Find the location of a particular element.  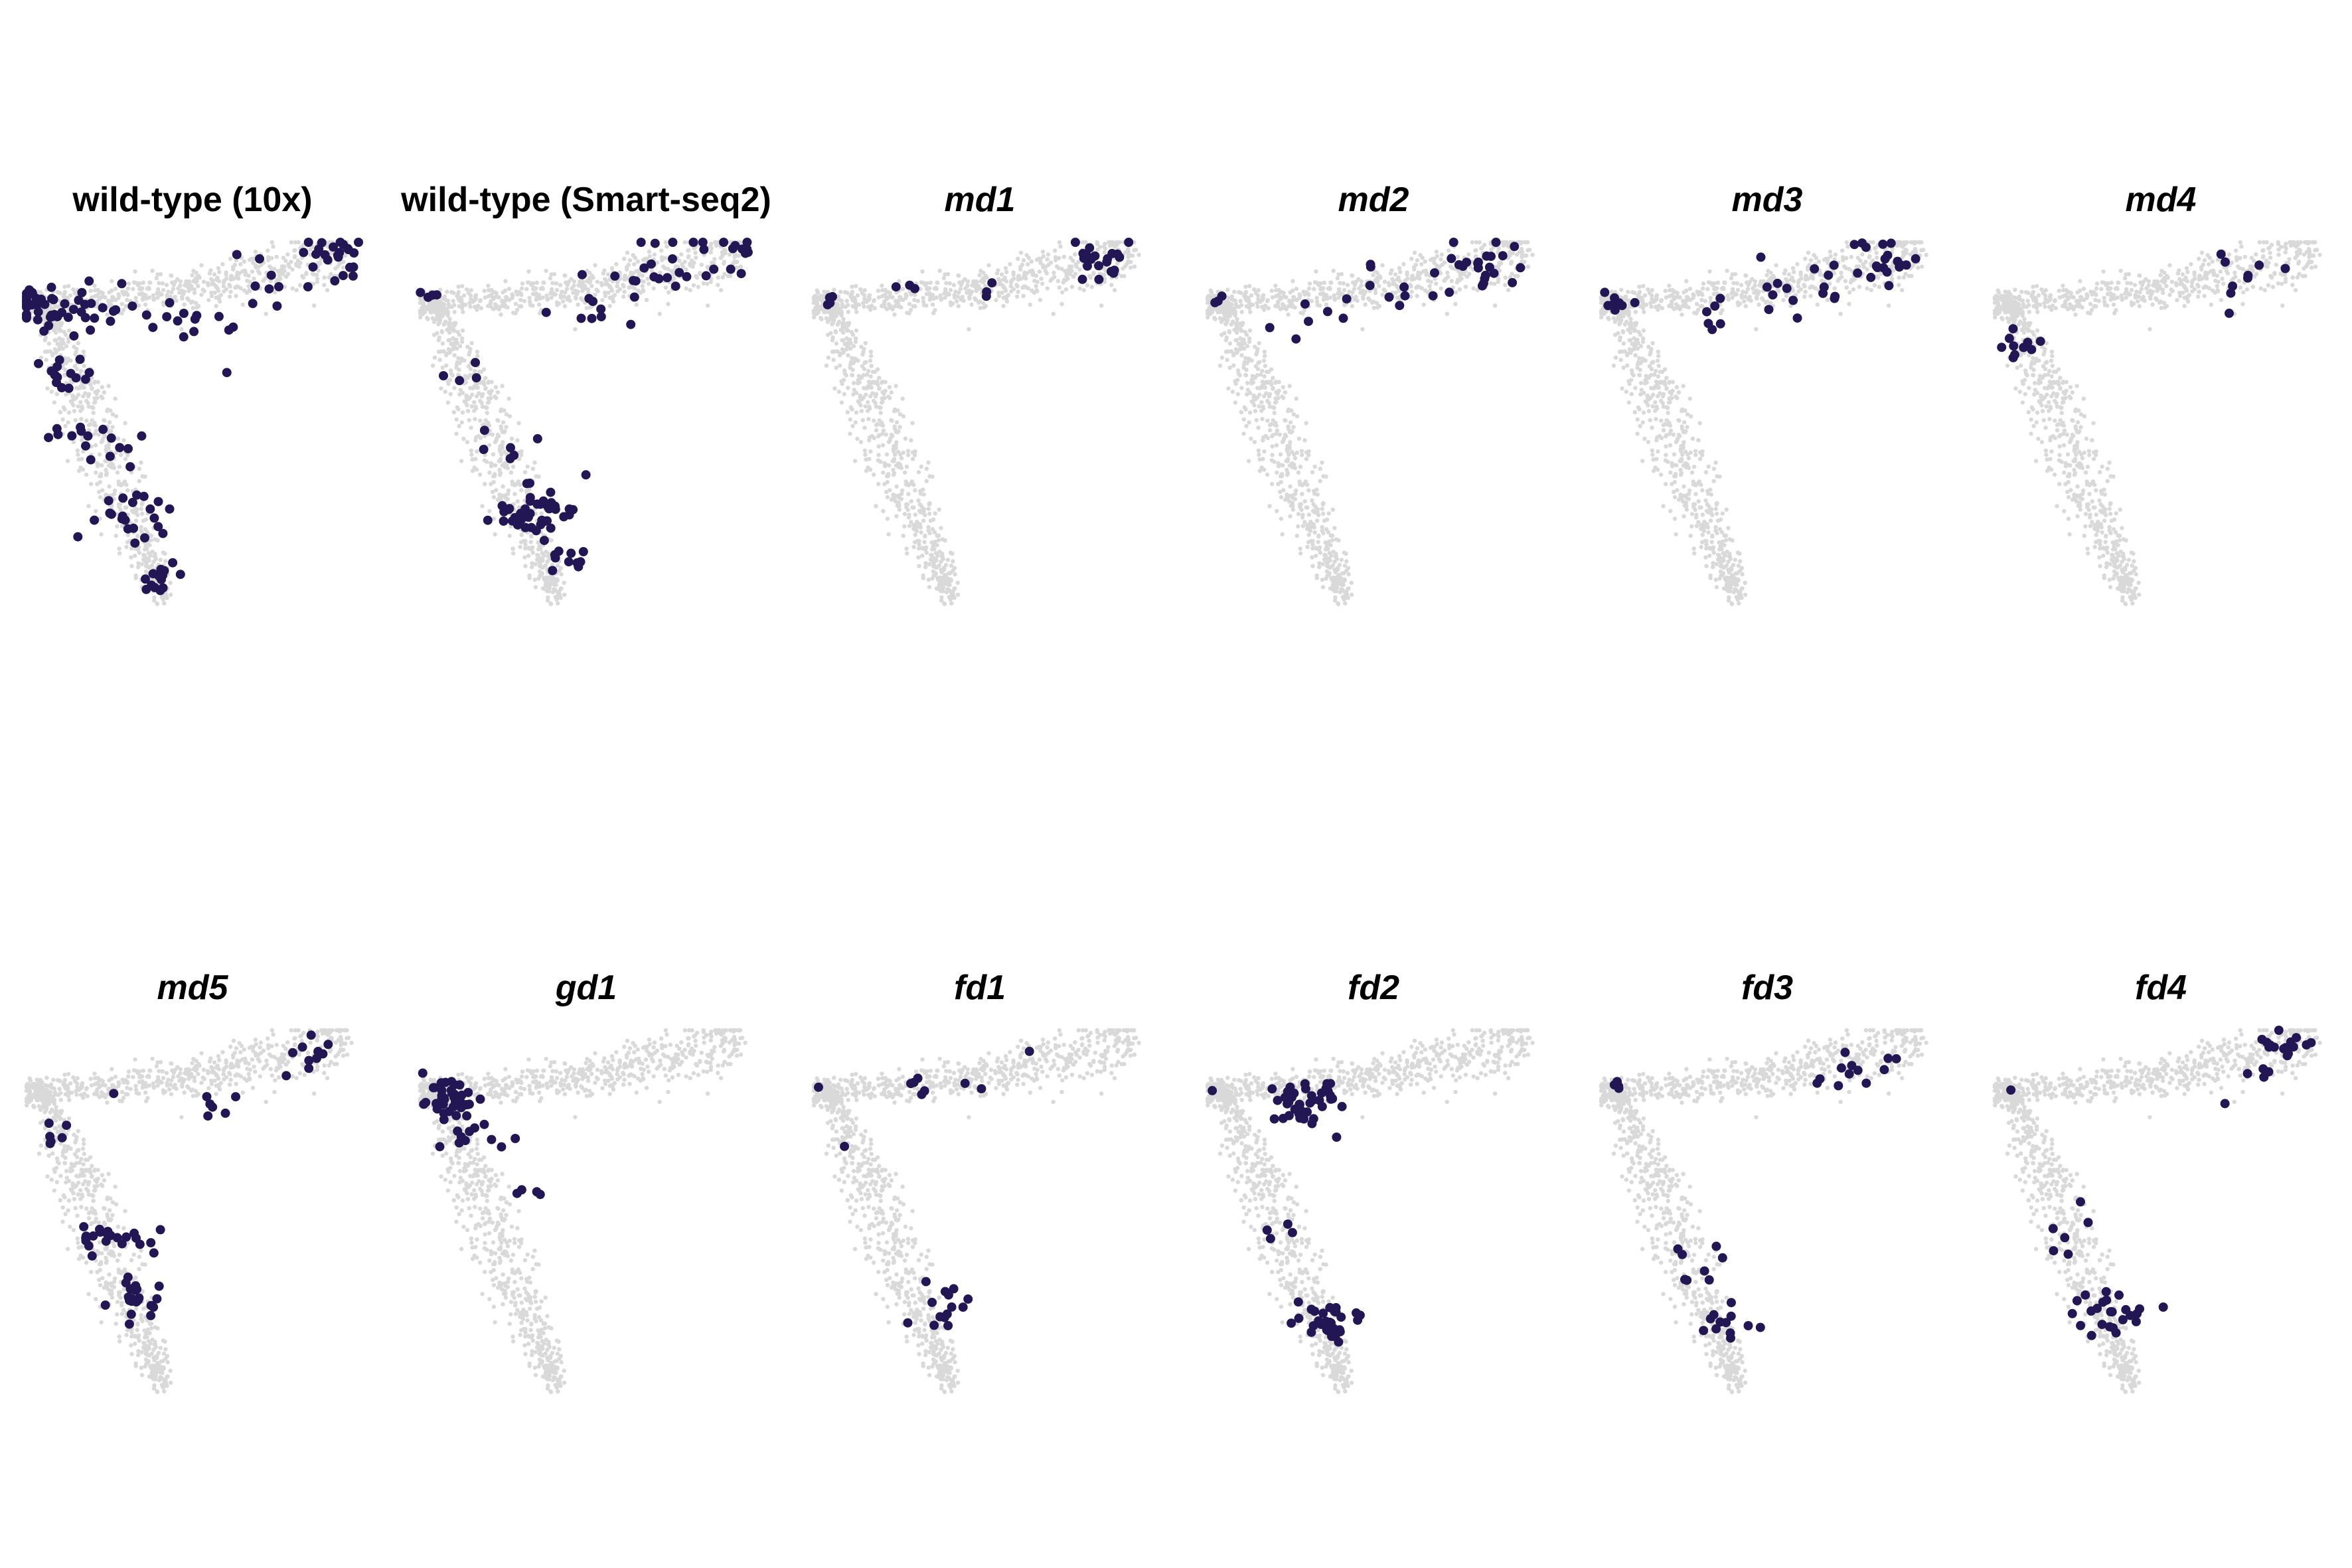

panel-title: md2 is located at coordinates (1373, 200).